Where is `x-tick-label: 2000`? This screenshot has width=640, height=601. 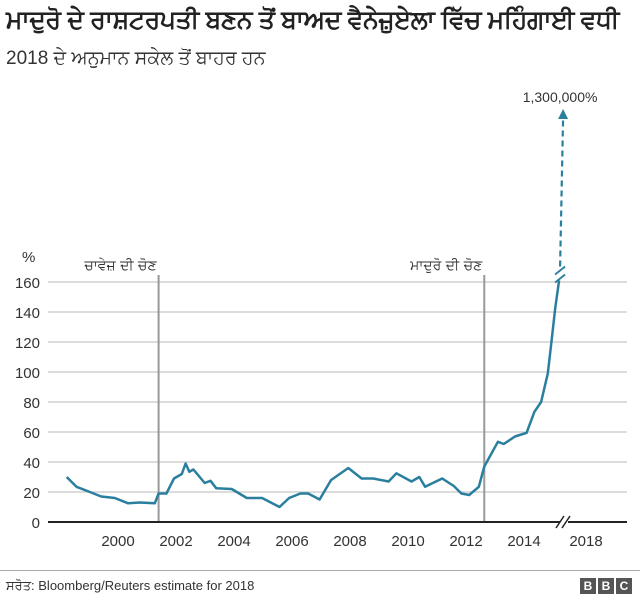 x-tick-label: 2000 is located at coordinates (117, 541).